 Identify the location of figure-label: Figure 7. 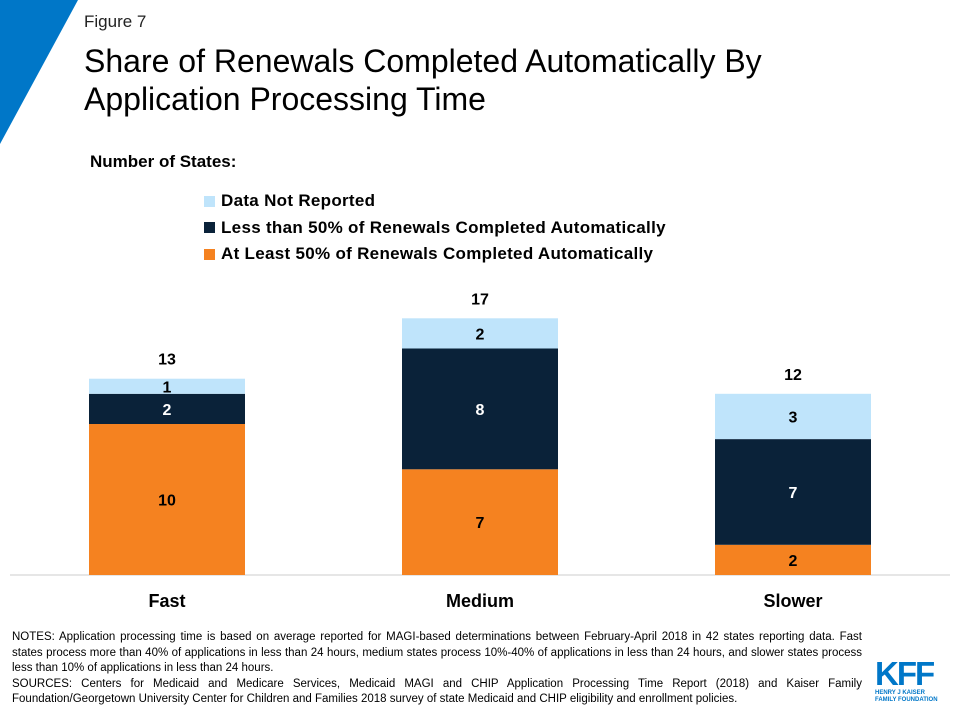
(115, 21).